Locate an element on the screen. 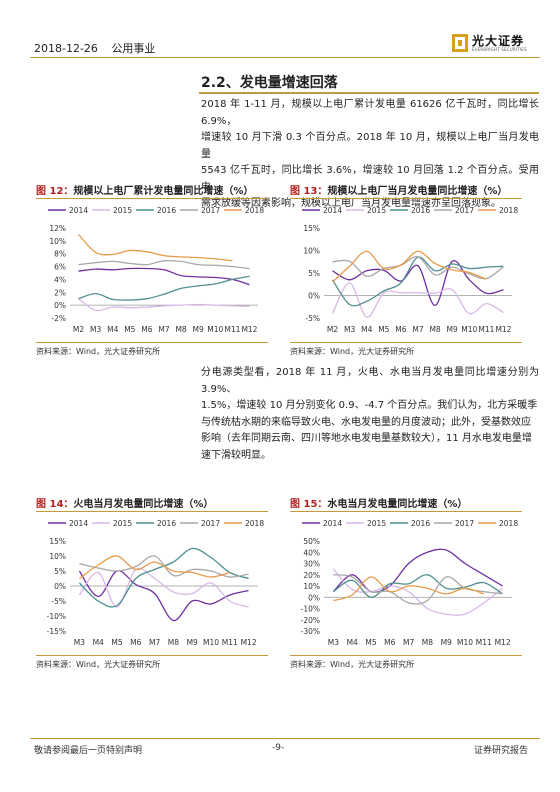 The width and height of the screenshot is (560, 792). y-tick-label: 50% is located at coordinates (311, 541).